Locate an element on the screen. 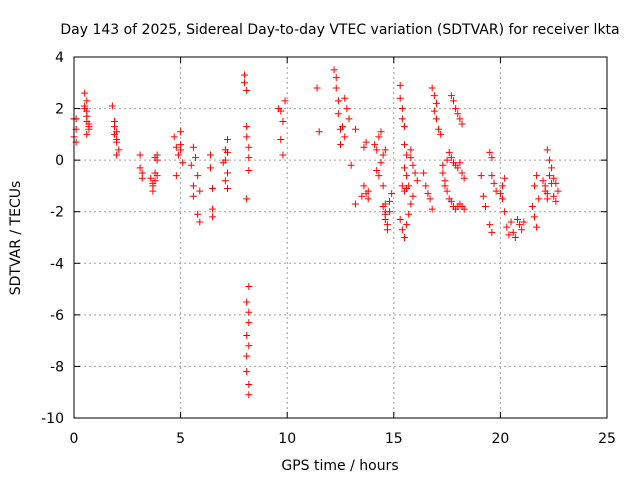  y-tick-label: -8 is located at coordinates (57, 367).